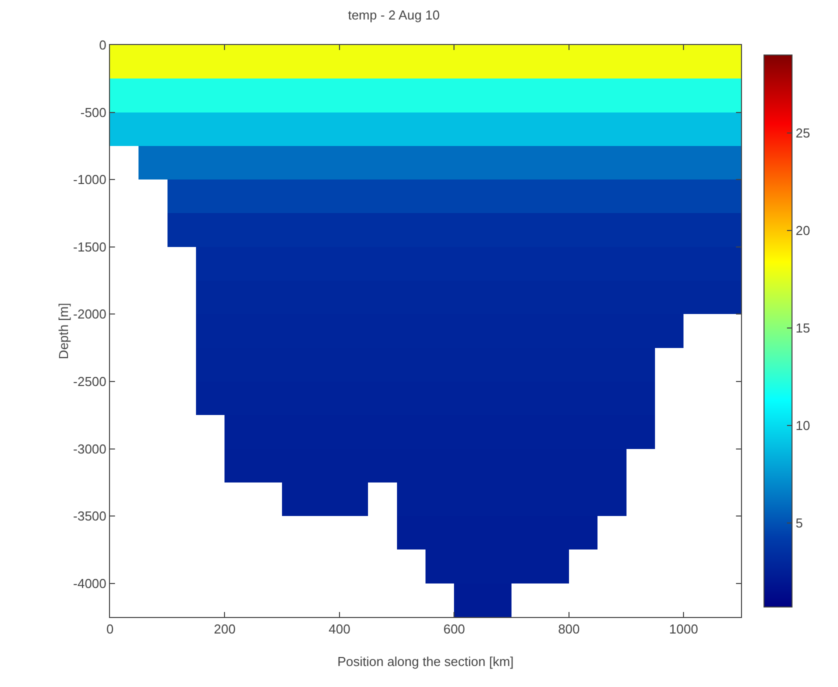 The width and height of the screenshot is (838, 687). I want to click on color-bar-label: 5, so click(799, 523).